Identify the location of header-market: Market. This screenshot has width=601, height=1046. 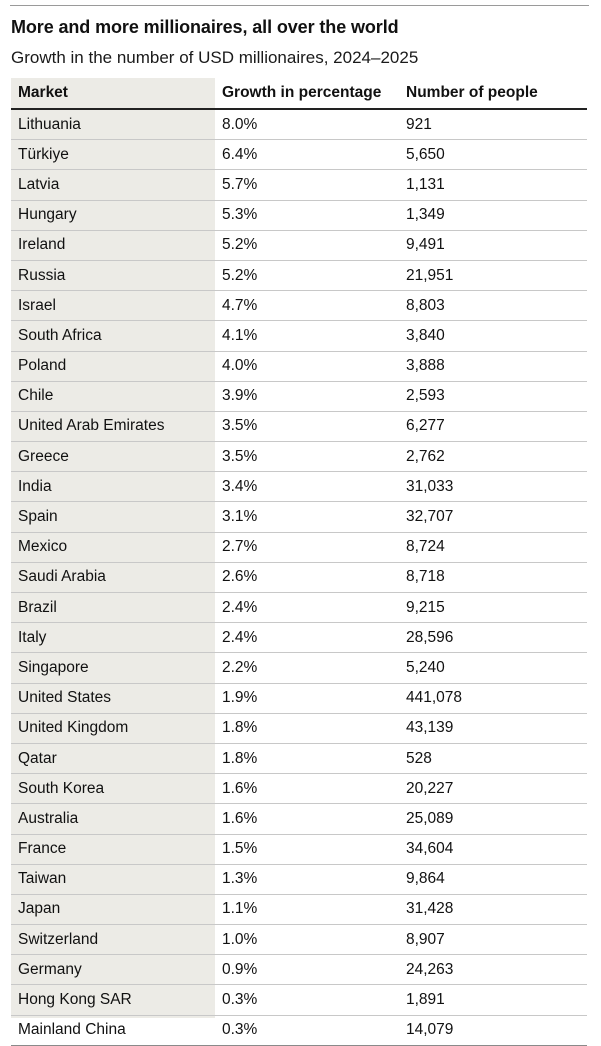
(113, 94).